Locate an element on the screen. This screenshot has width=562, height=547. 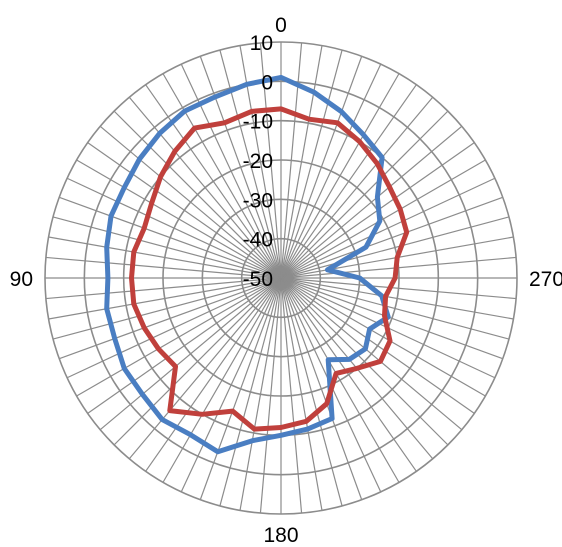
radial-tick-label: -10 is located at coordinates (258, 122).